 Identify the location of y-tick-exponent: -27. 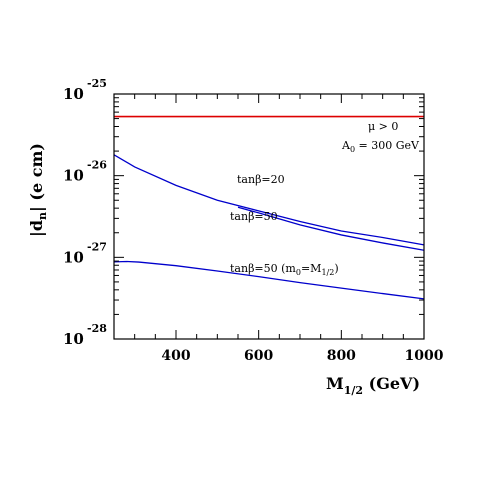
(97, 246).